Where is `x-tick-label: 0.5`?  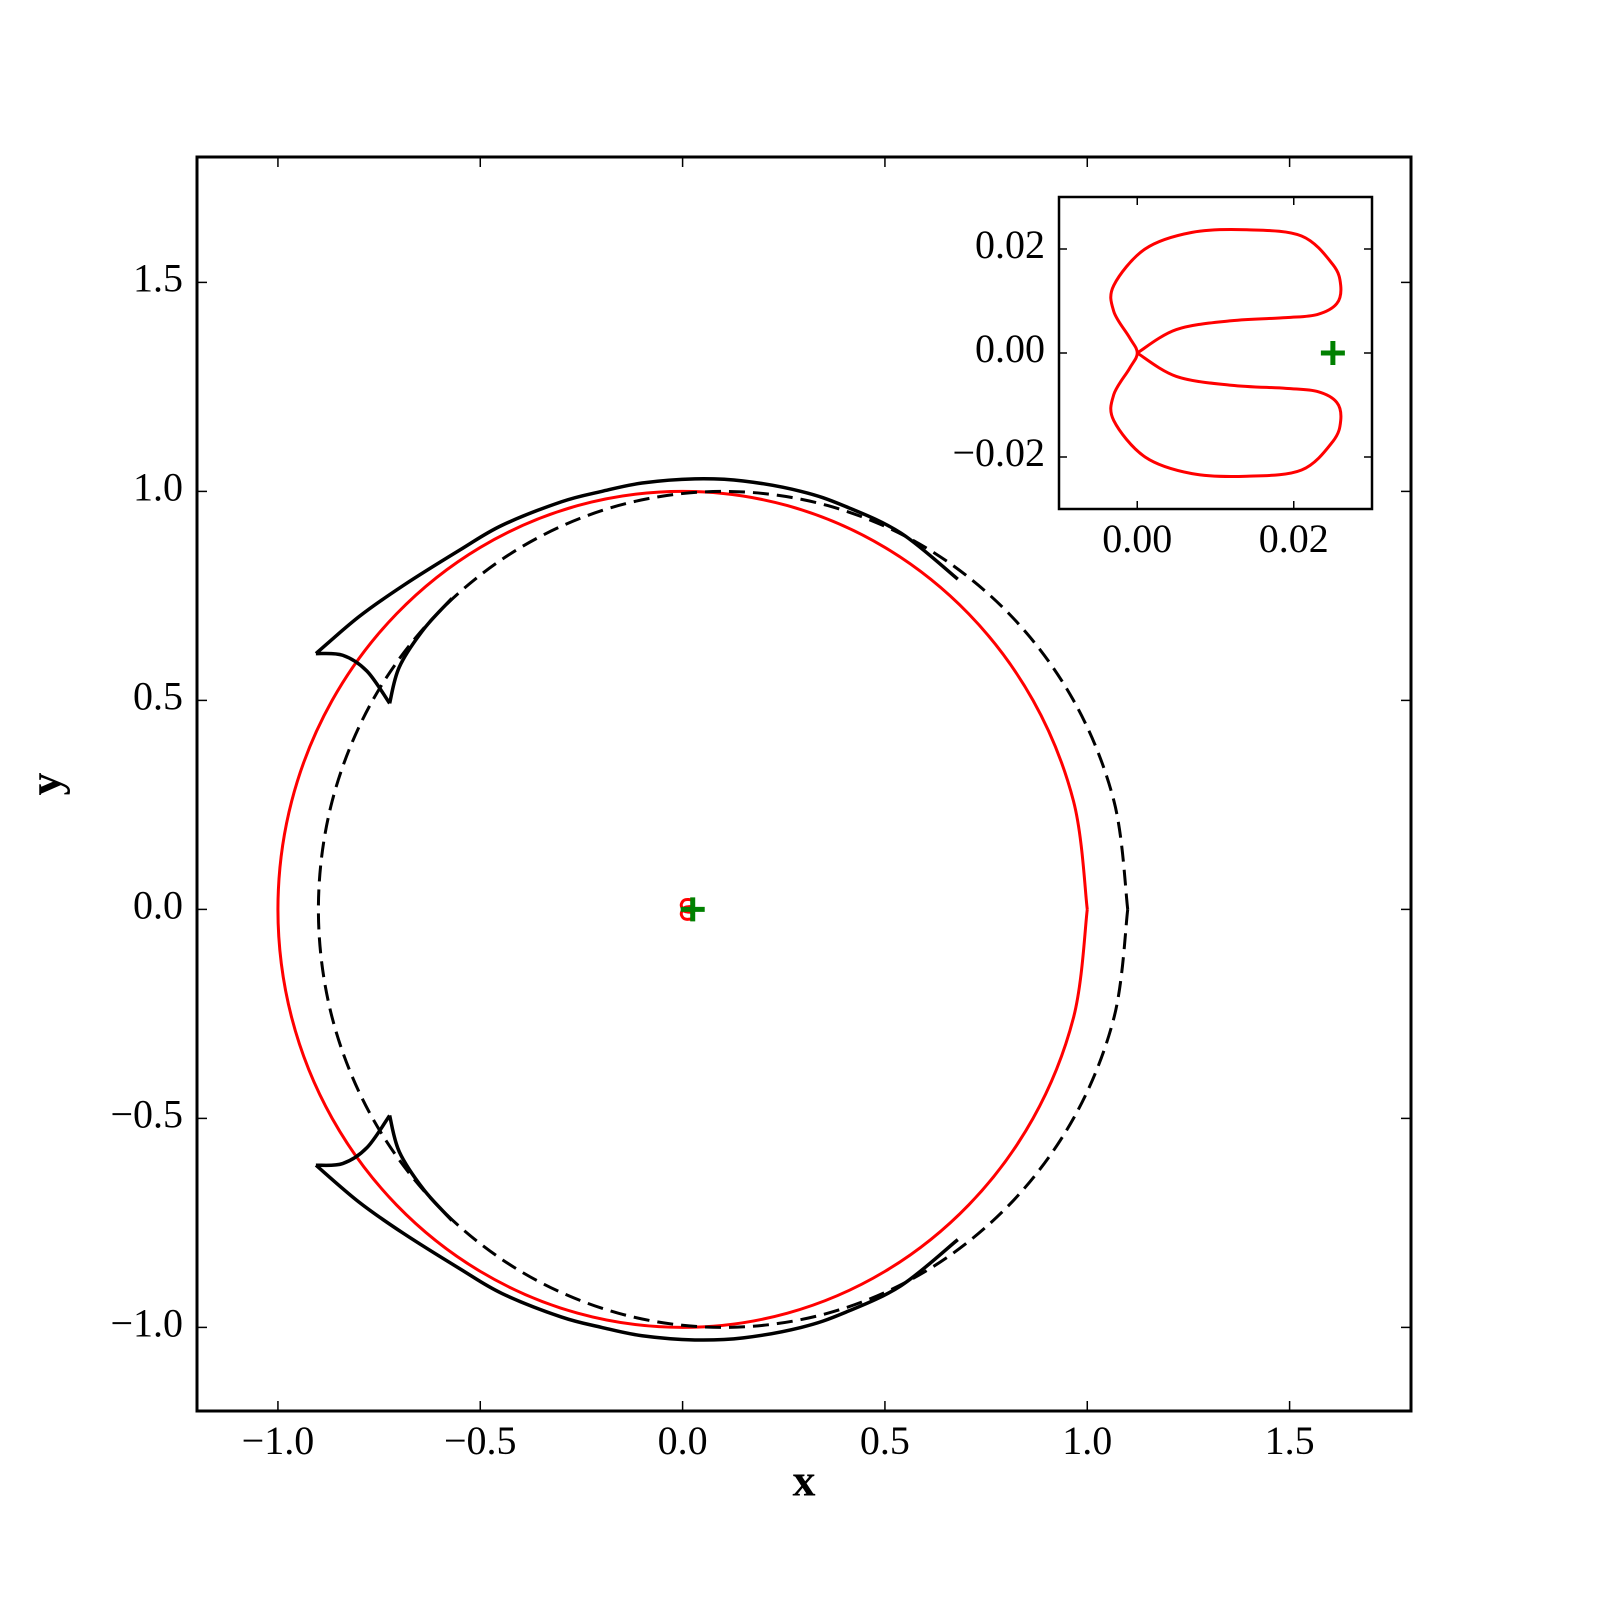 x-tick-label: 0.5 is located at coordinates (885, 1440).